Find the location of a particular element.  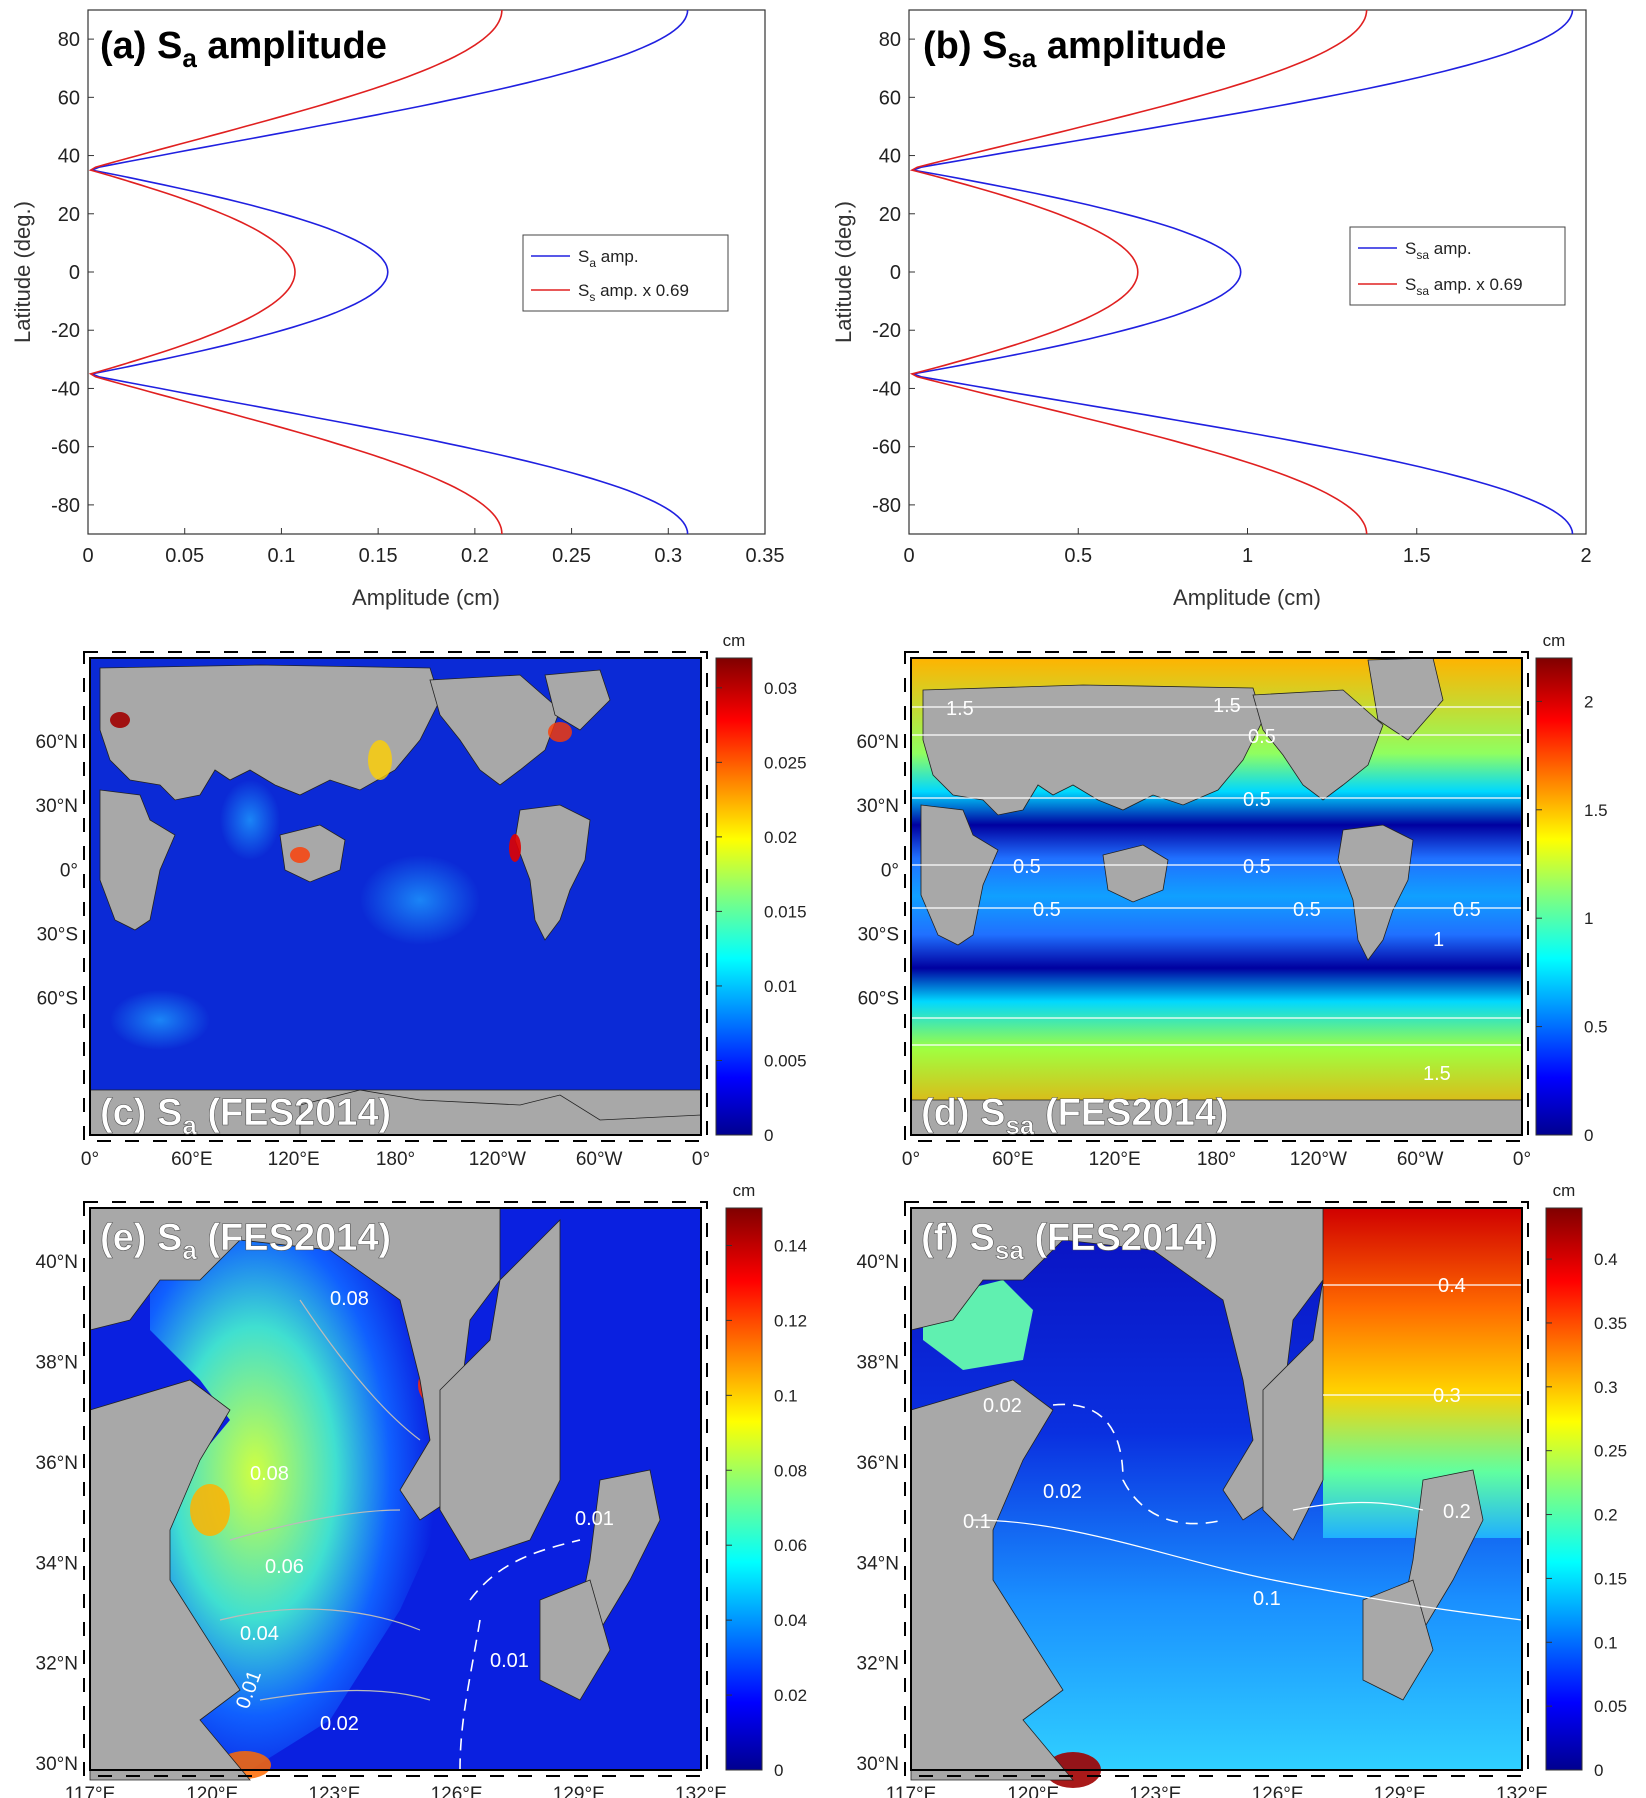

cb-ticklabel-d-1: 1.5 is located at coordinates (1596, 810).